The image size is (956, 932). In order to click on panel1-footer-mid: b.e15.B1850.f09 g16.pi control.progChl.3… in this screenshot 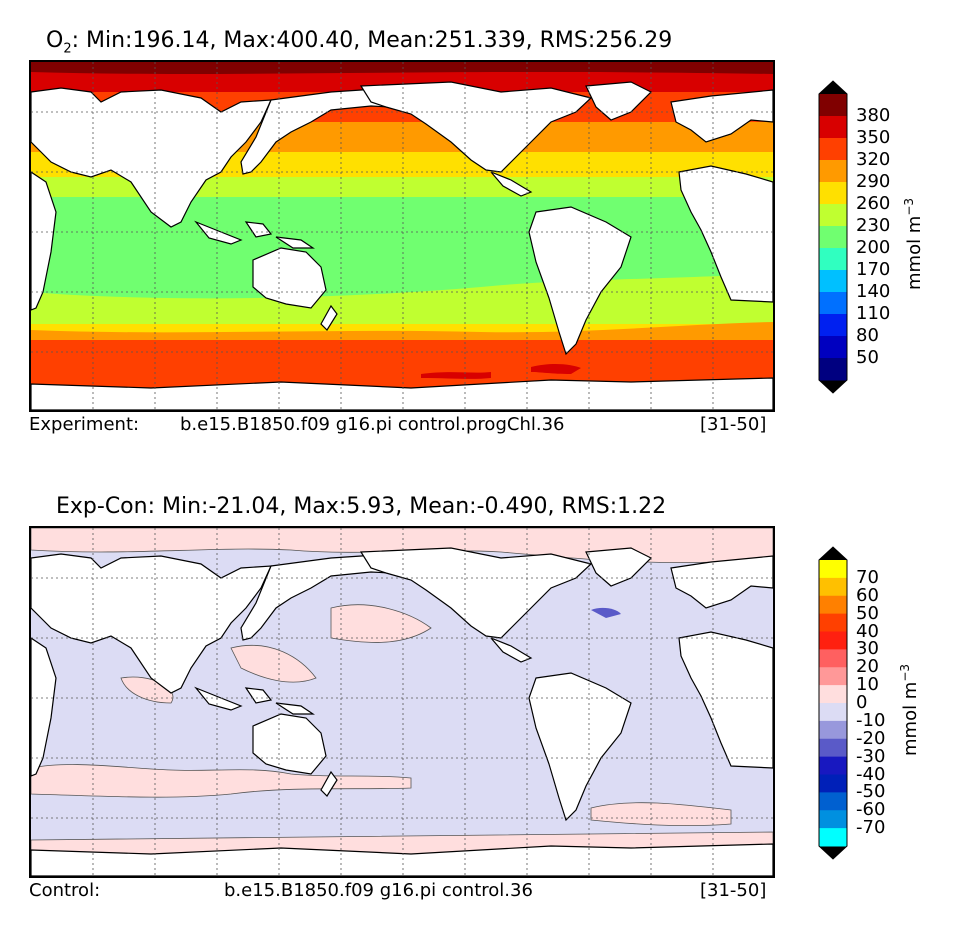, I will do `click(372, 424)`.